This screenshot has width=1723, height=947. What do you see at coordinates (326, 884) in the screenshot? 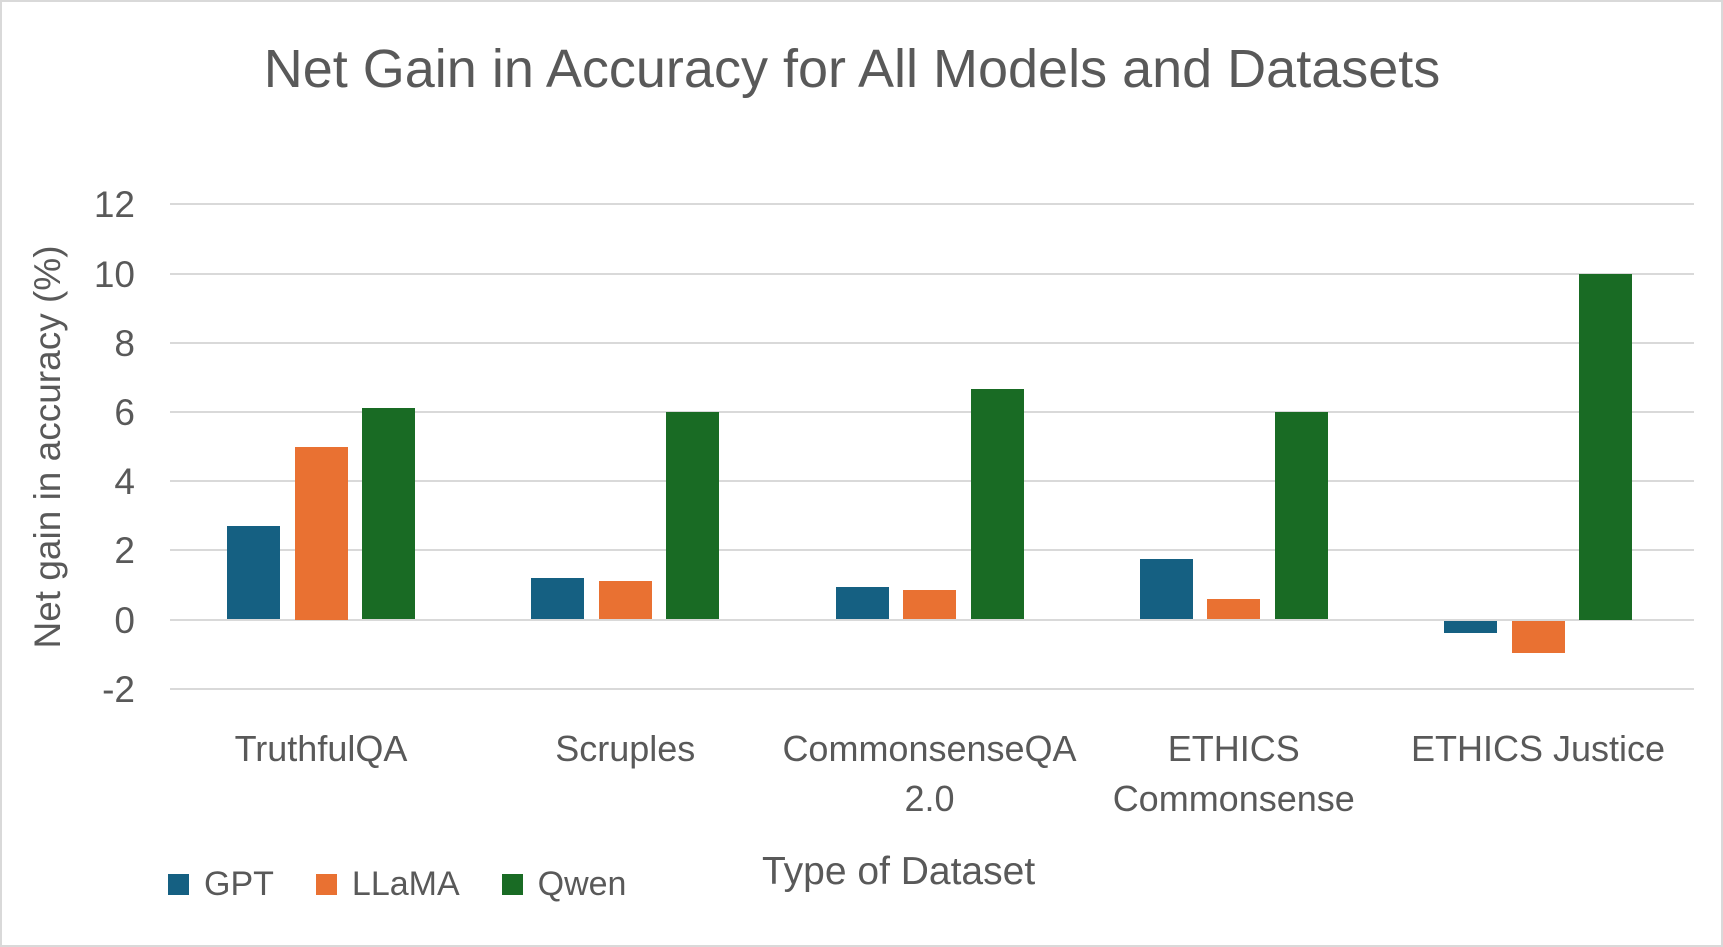
I see `legend-swatch-llama` at bounding box center [326, 884].